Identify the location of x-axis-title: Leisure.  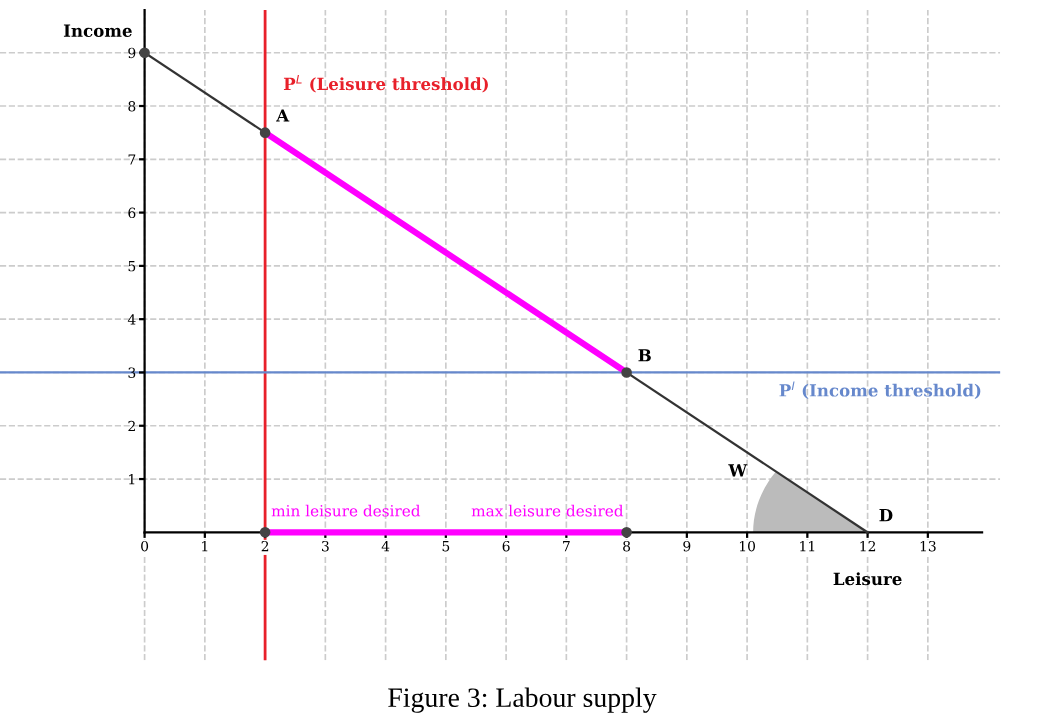
(867, 579).